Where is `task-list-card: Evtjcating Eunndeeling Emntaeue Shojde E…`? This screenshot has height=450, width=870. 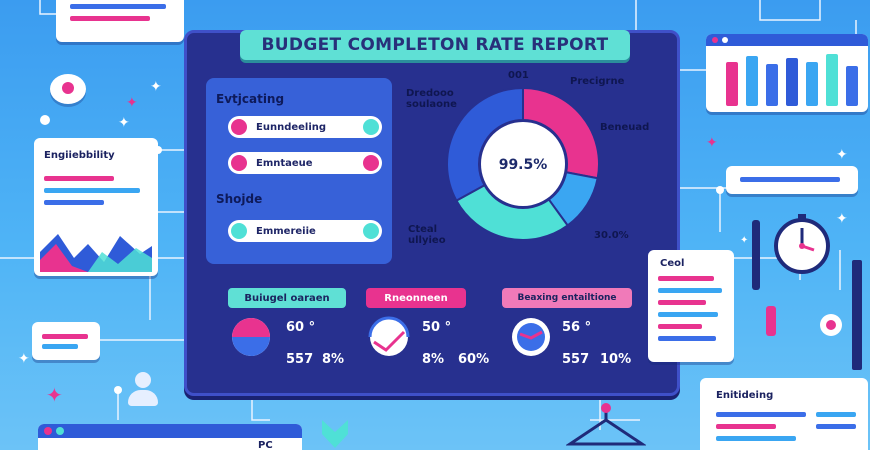
task-list-card: Evtjcating Eunndeeling Emntaeue Shojde E… is located at coordinates (299, 171).